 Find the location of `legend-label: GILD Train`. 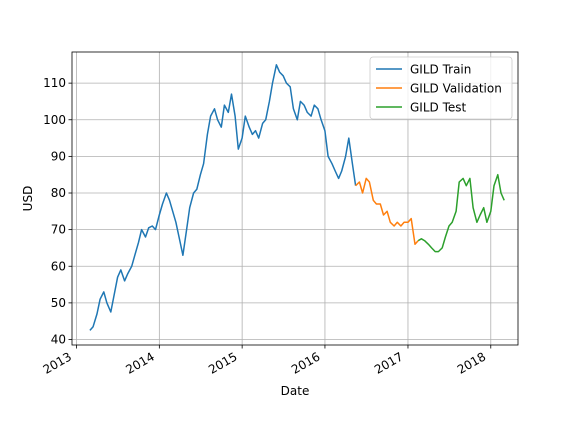

legend-label: GILD Train is located at coordinates (440, 70).